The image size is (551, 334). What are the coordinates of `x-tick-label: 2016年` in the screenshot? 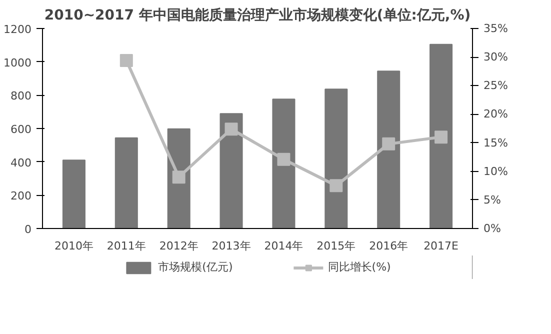 It's located at (388, 246).